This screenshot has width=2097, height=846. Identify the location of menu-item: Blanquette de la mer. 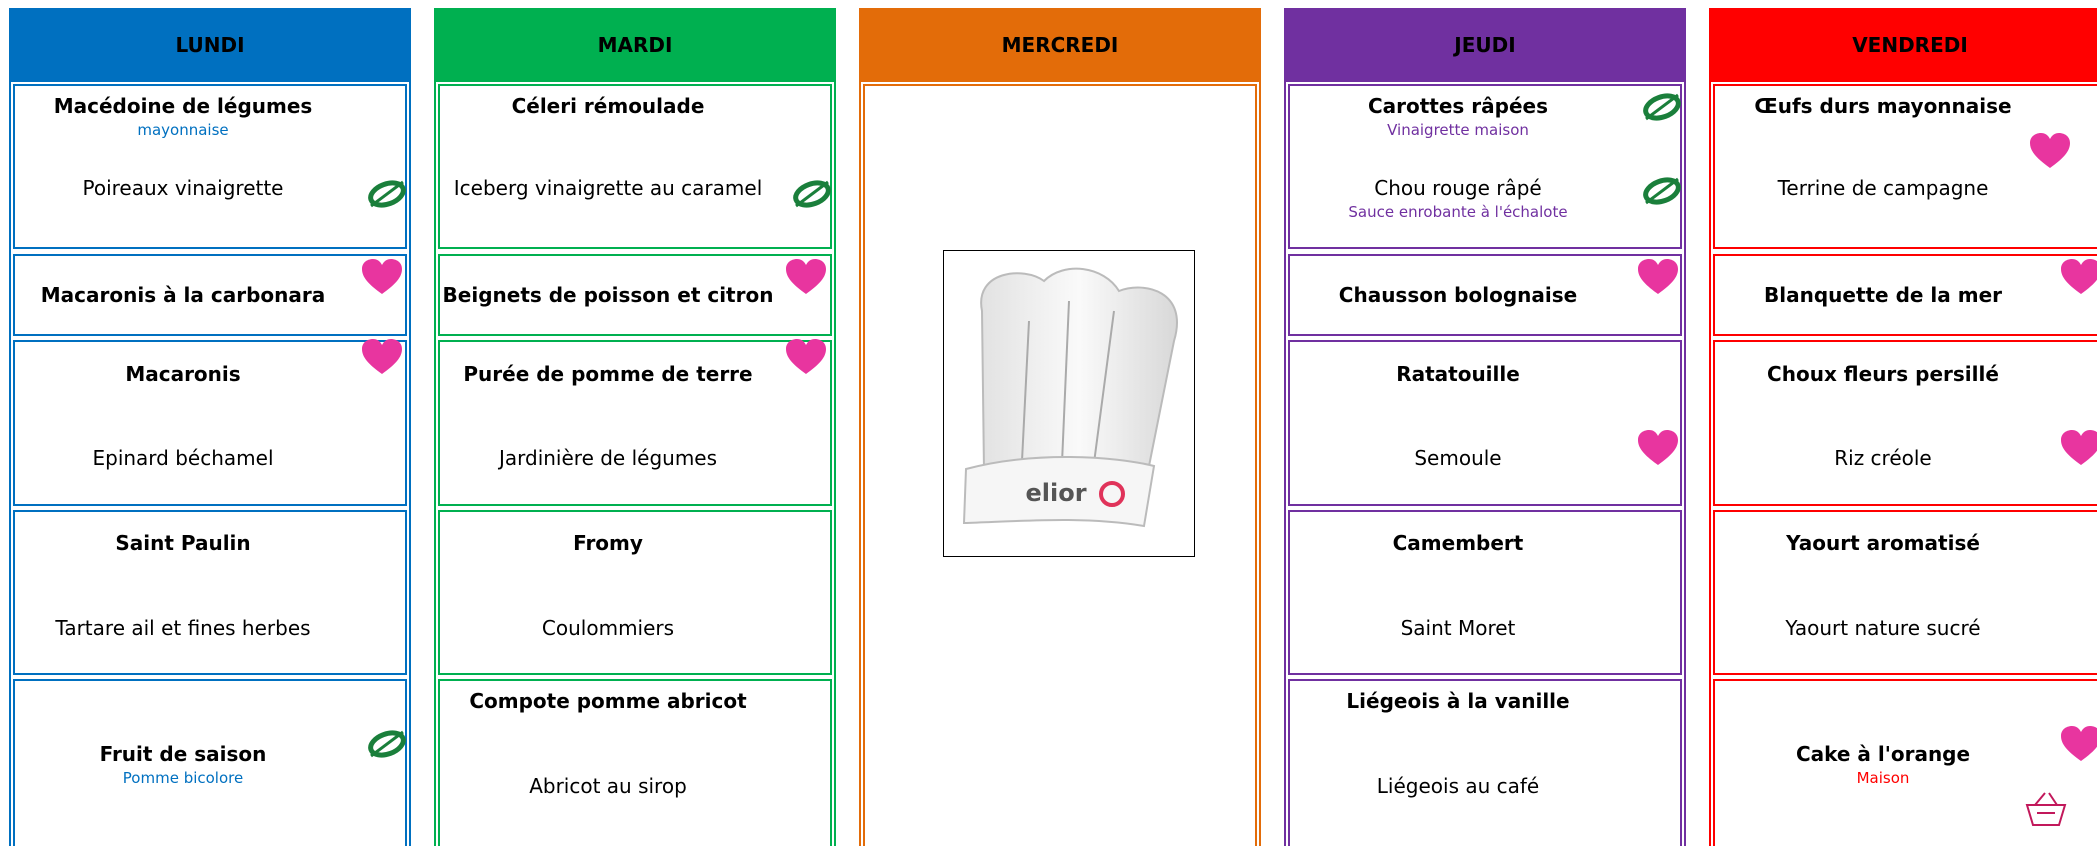
(1883, 295).